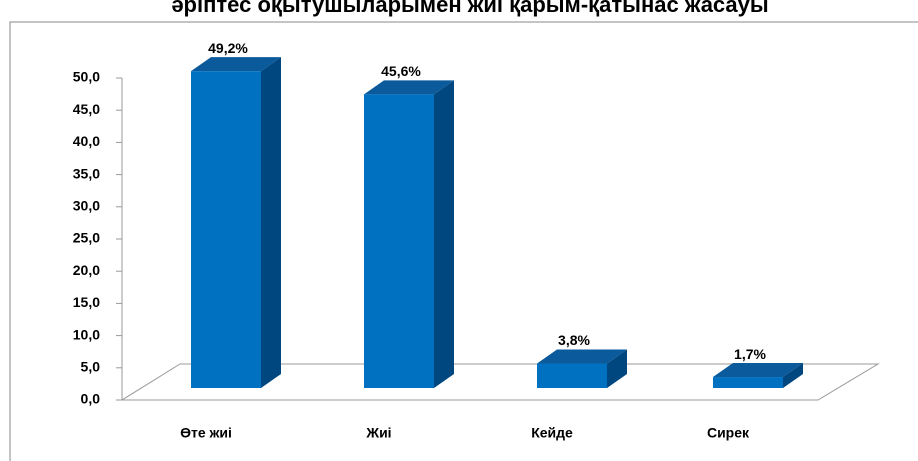 The image size is (918, 461). Describe the element at coordinates (91, 399) in the screenshot. I see `y-tick-label: 0,0` at that location.